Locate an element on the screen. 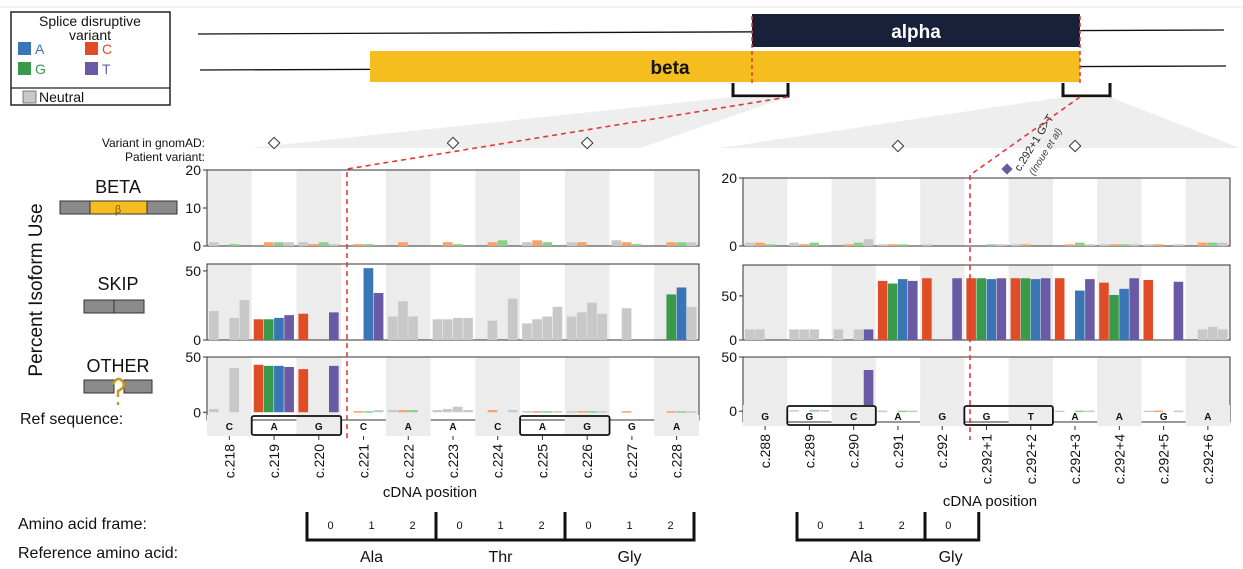 The image size is (1243, 569). legend-swatch-g is located at coordinates (24, 68).